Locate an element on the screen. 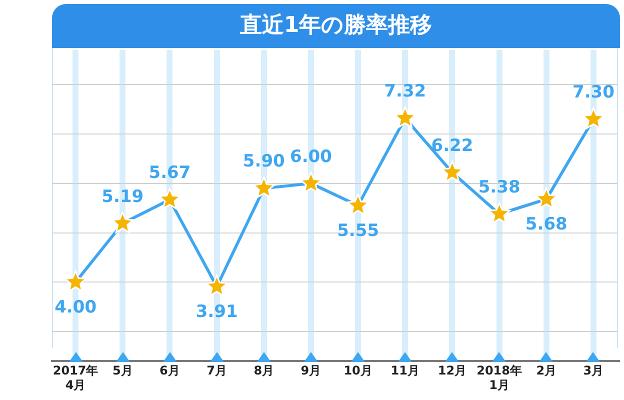 The height and width of the screenshot is (400, 624). data-label: 6.00 is located at coordinates (311, 156).